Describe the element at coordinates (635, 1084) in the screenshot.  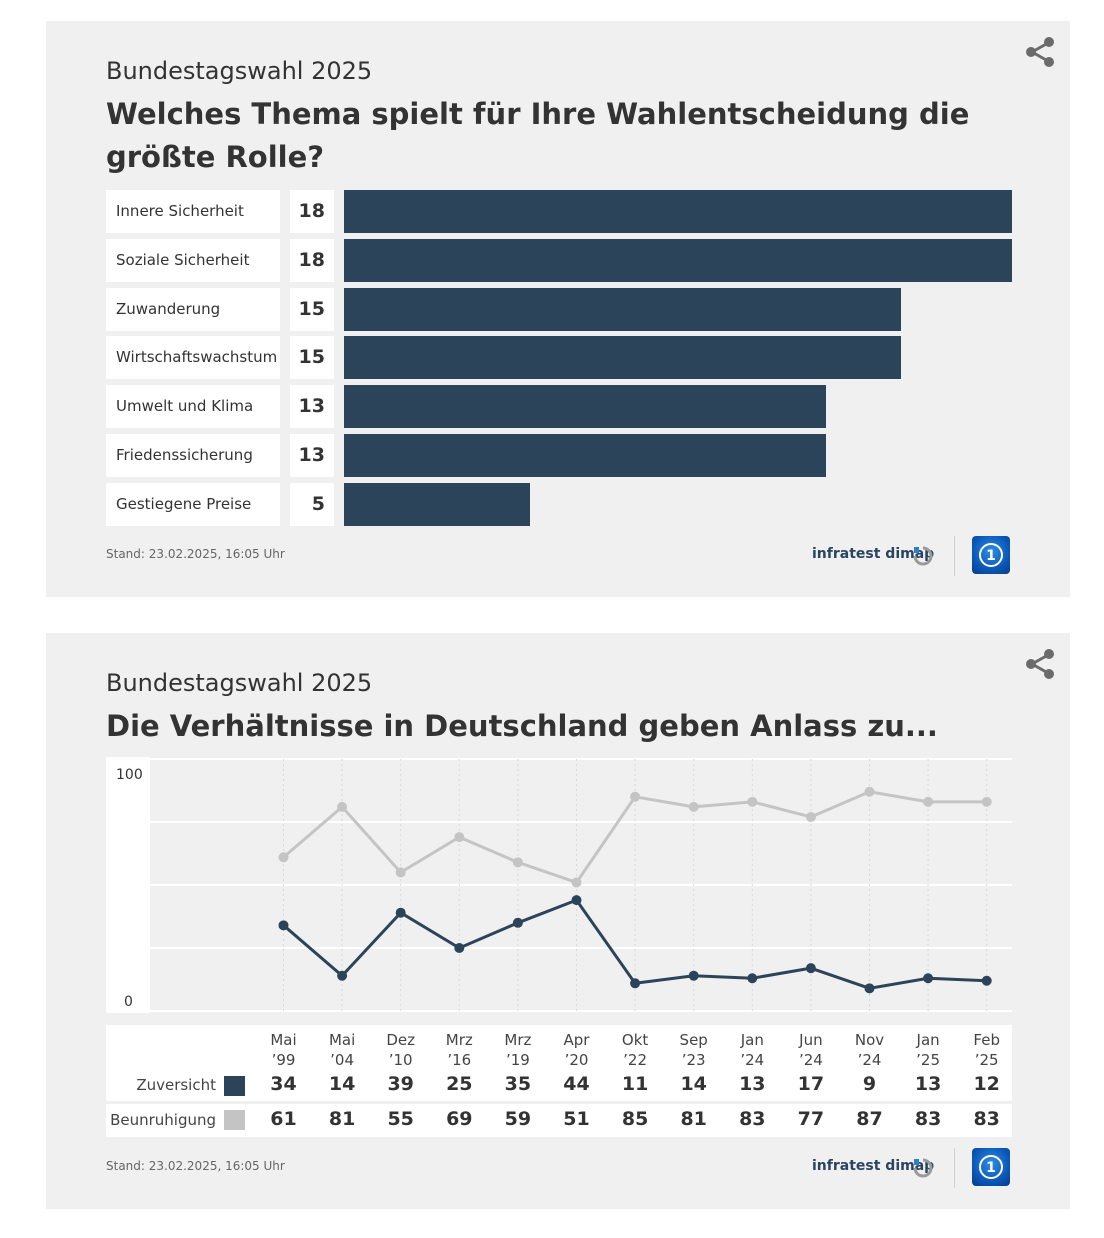
I see `value-zuversicht: 11` at that location.